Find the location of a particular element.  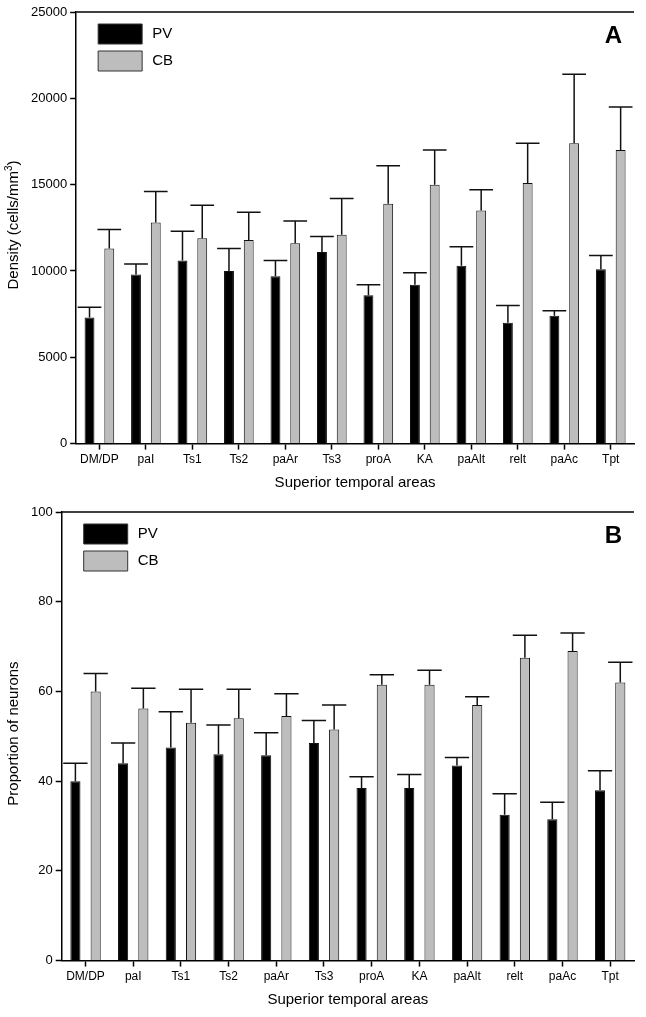

y-tick-label: 20 is located at coordinates (45, 870).